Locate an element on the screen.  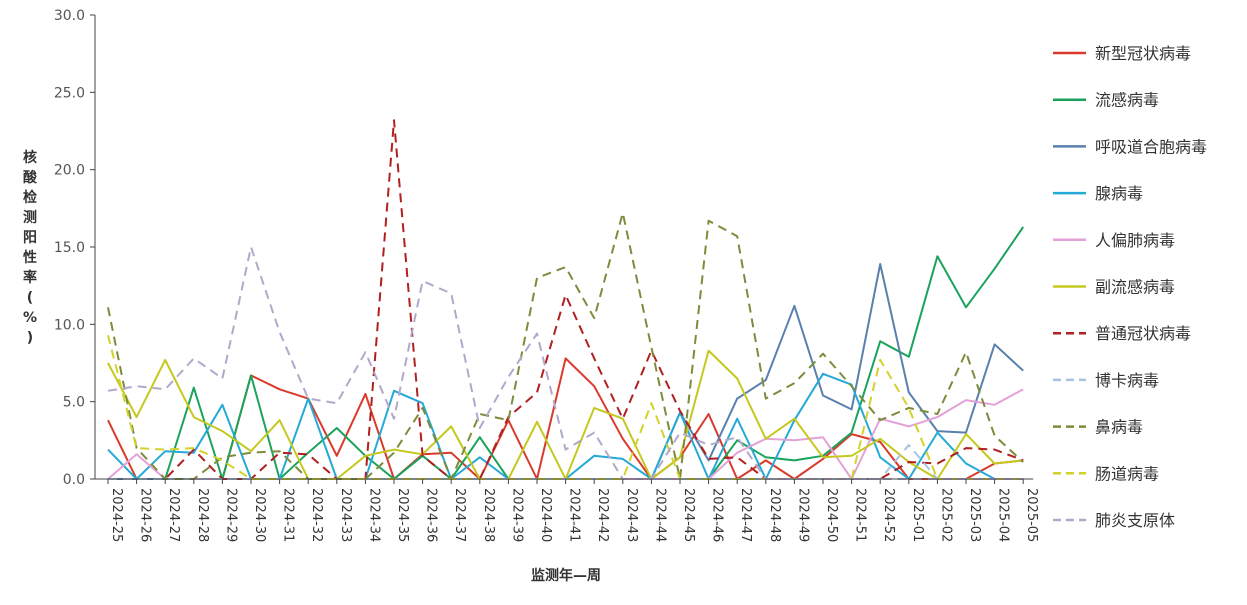
x-tick-label: 2024-47 is located at coordinates (745, 515).